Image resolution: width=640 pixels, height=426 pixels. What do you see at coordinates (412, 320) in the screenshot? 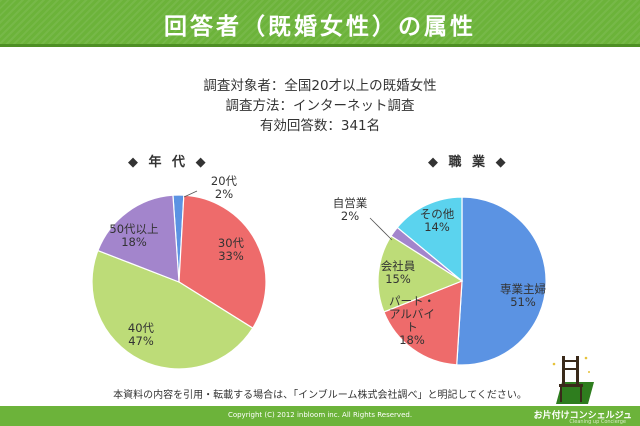
I see `job-label-1: パート・アルバイト 18%` at bounding box center [412, 320].